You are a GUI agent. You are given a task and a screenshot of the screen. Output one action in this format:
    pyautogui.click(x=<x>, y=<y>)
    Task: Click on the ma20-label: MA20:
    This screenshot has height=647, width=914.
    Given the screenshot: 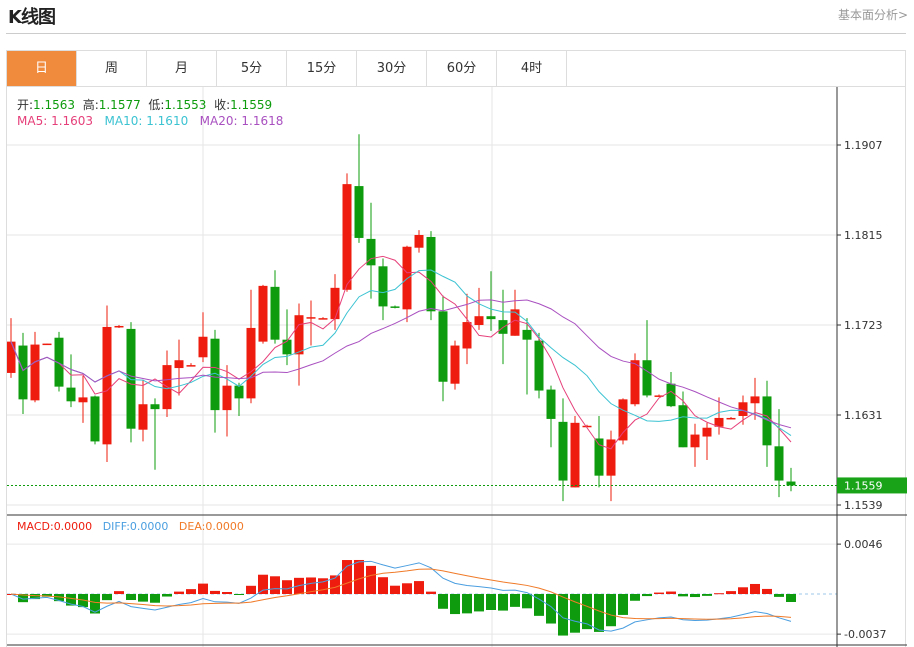 What is the action you would take?
    pyautogui.click(x=220, y=121)
    